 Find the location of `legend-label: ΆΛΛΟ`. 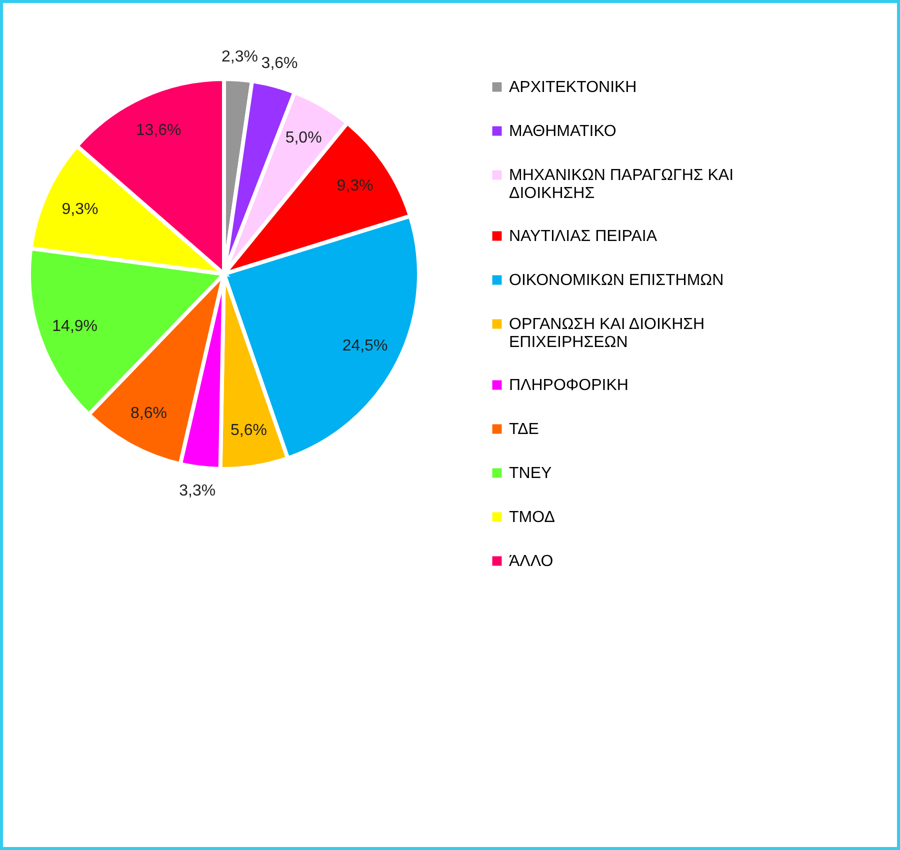

legend-label: ΆΛΛΟ is located at coordinates (531, 561).